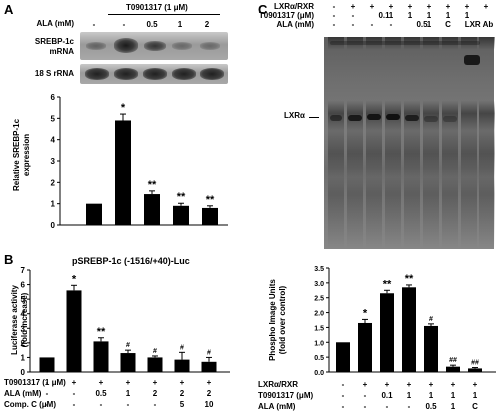 This screenshot has width=500, height=416. What do you see at coordinates (157, 7) in the screenshot?
I see `panel-a-treatment-header: T0901317 (1 μM)` at bounding box center [157, 7].